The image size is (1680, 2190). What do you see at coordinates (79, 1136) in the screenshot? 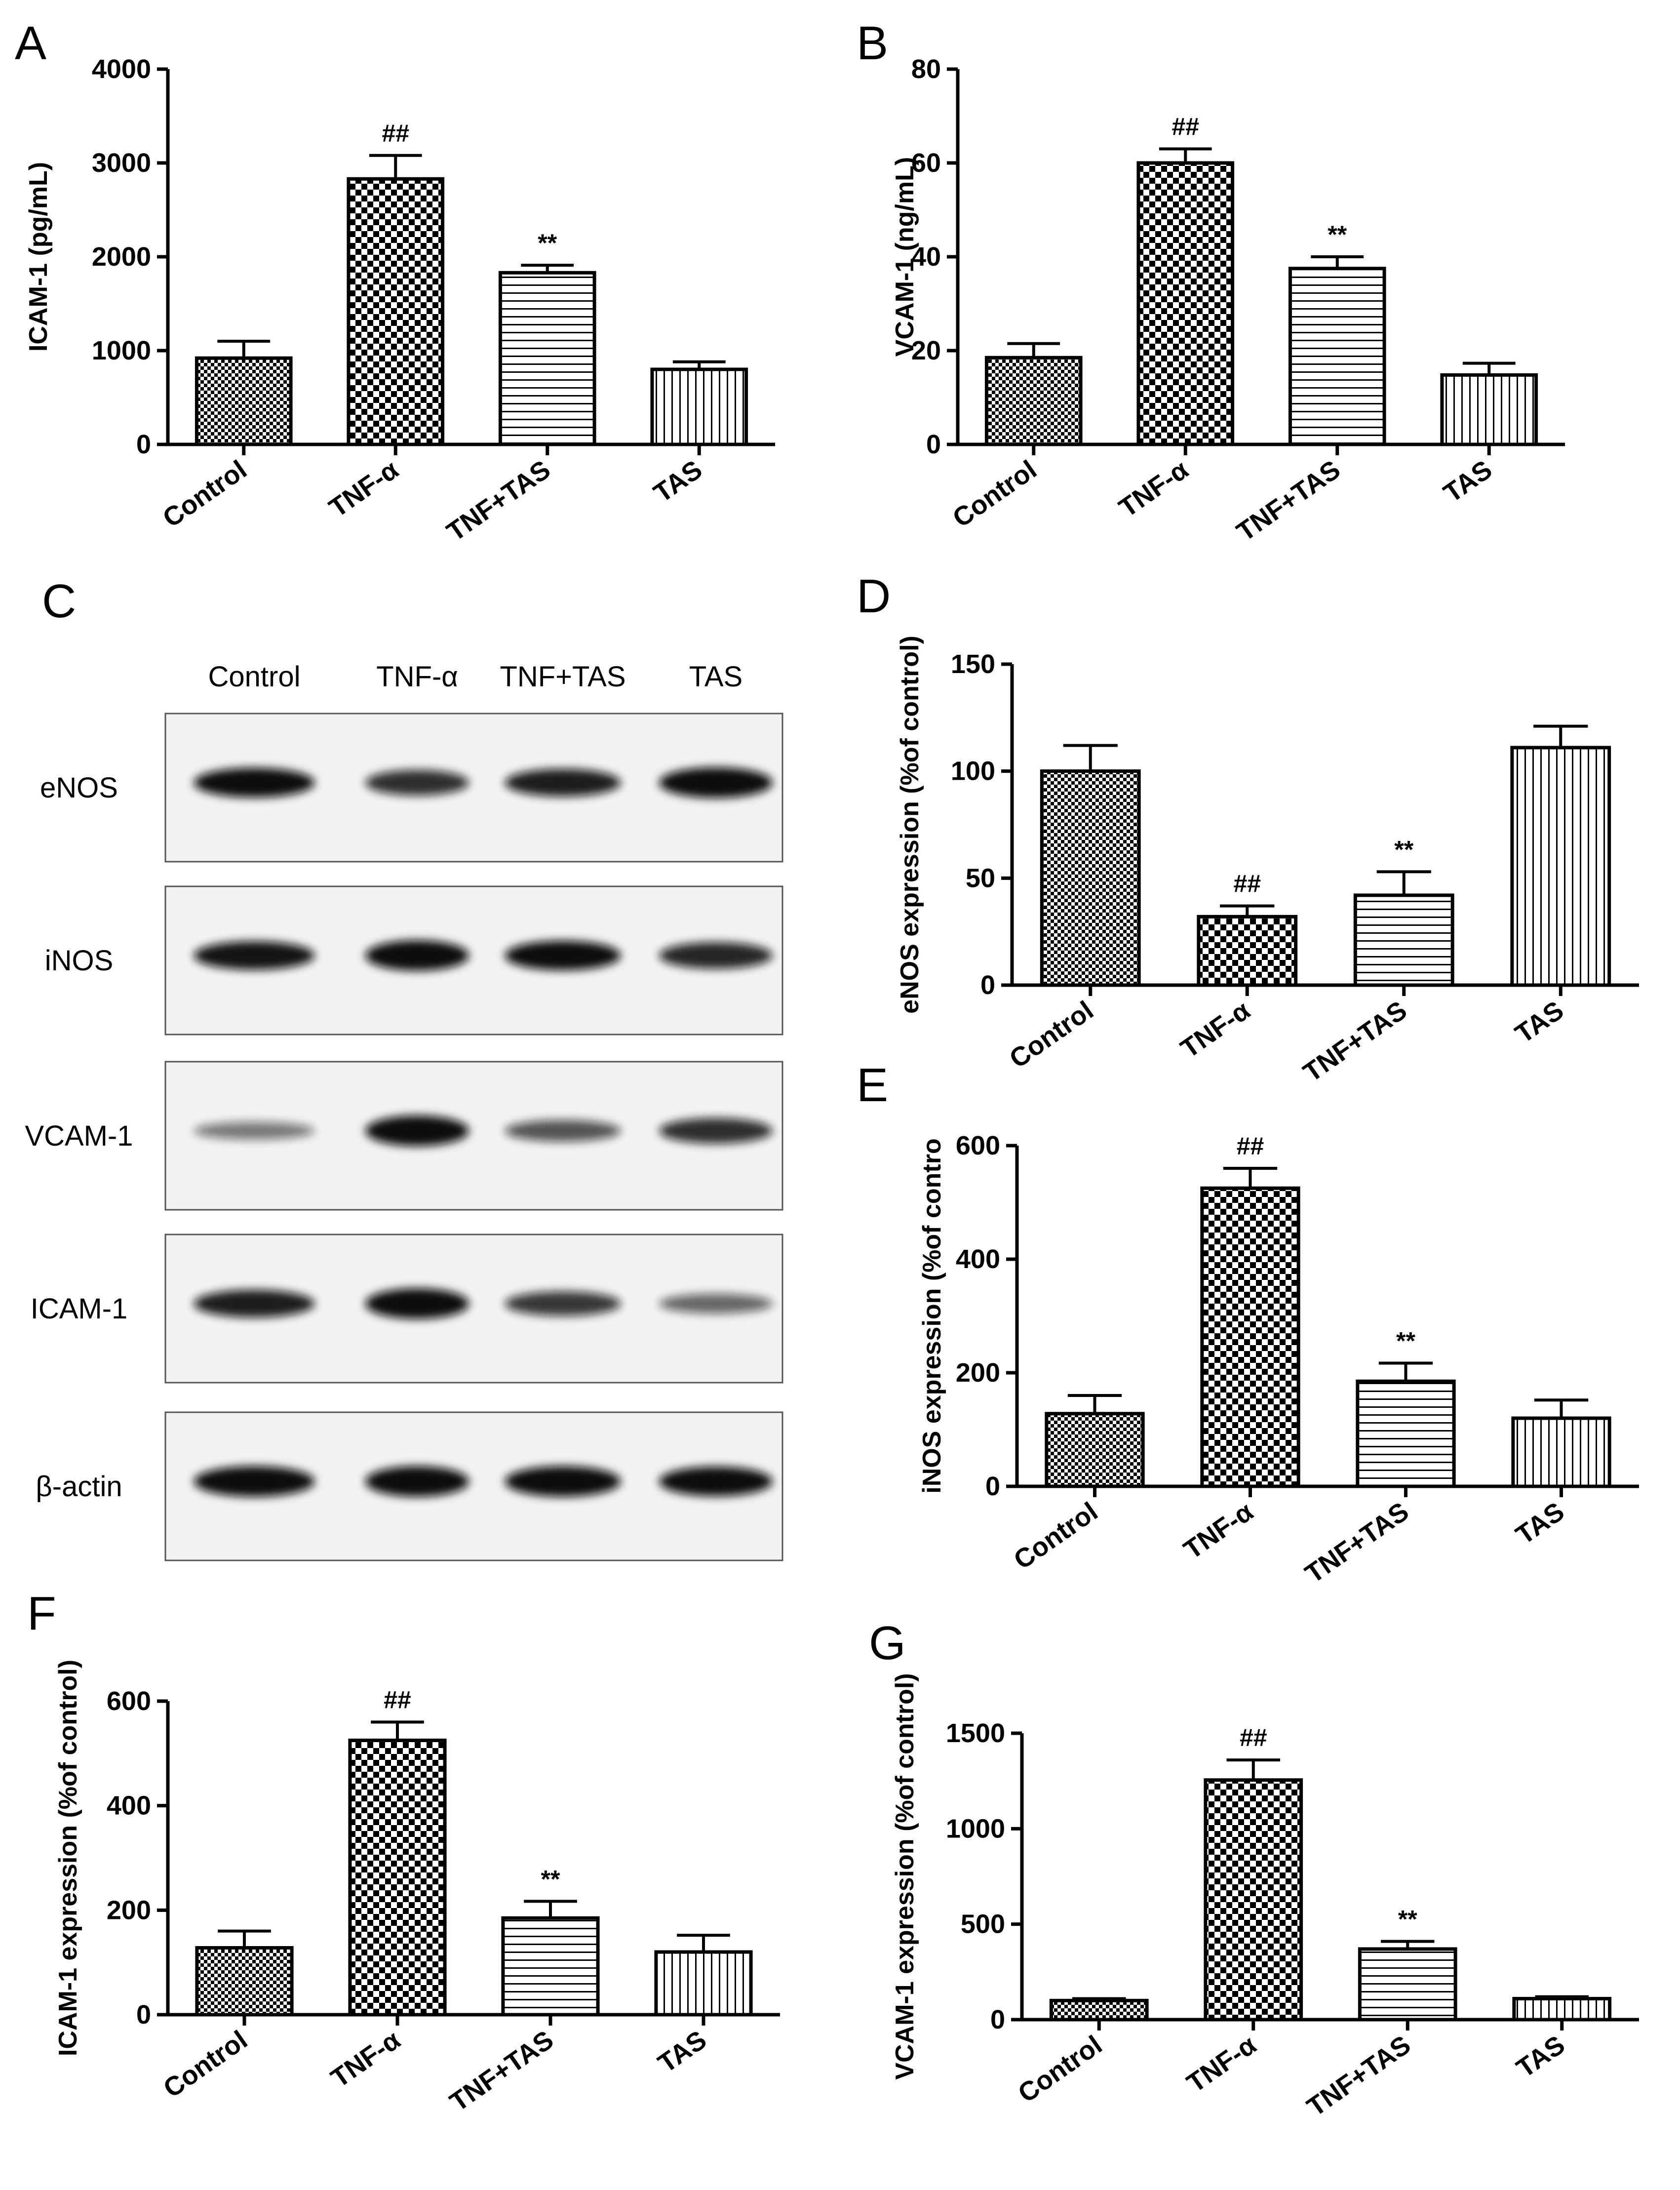
I see `blot-row-label: VCAM-1` at bounding box center [79, 1136].